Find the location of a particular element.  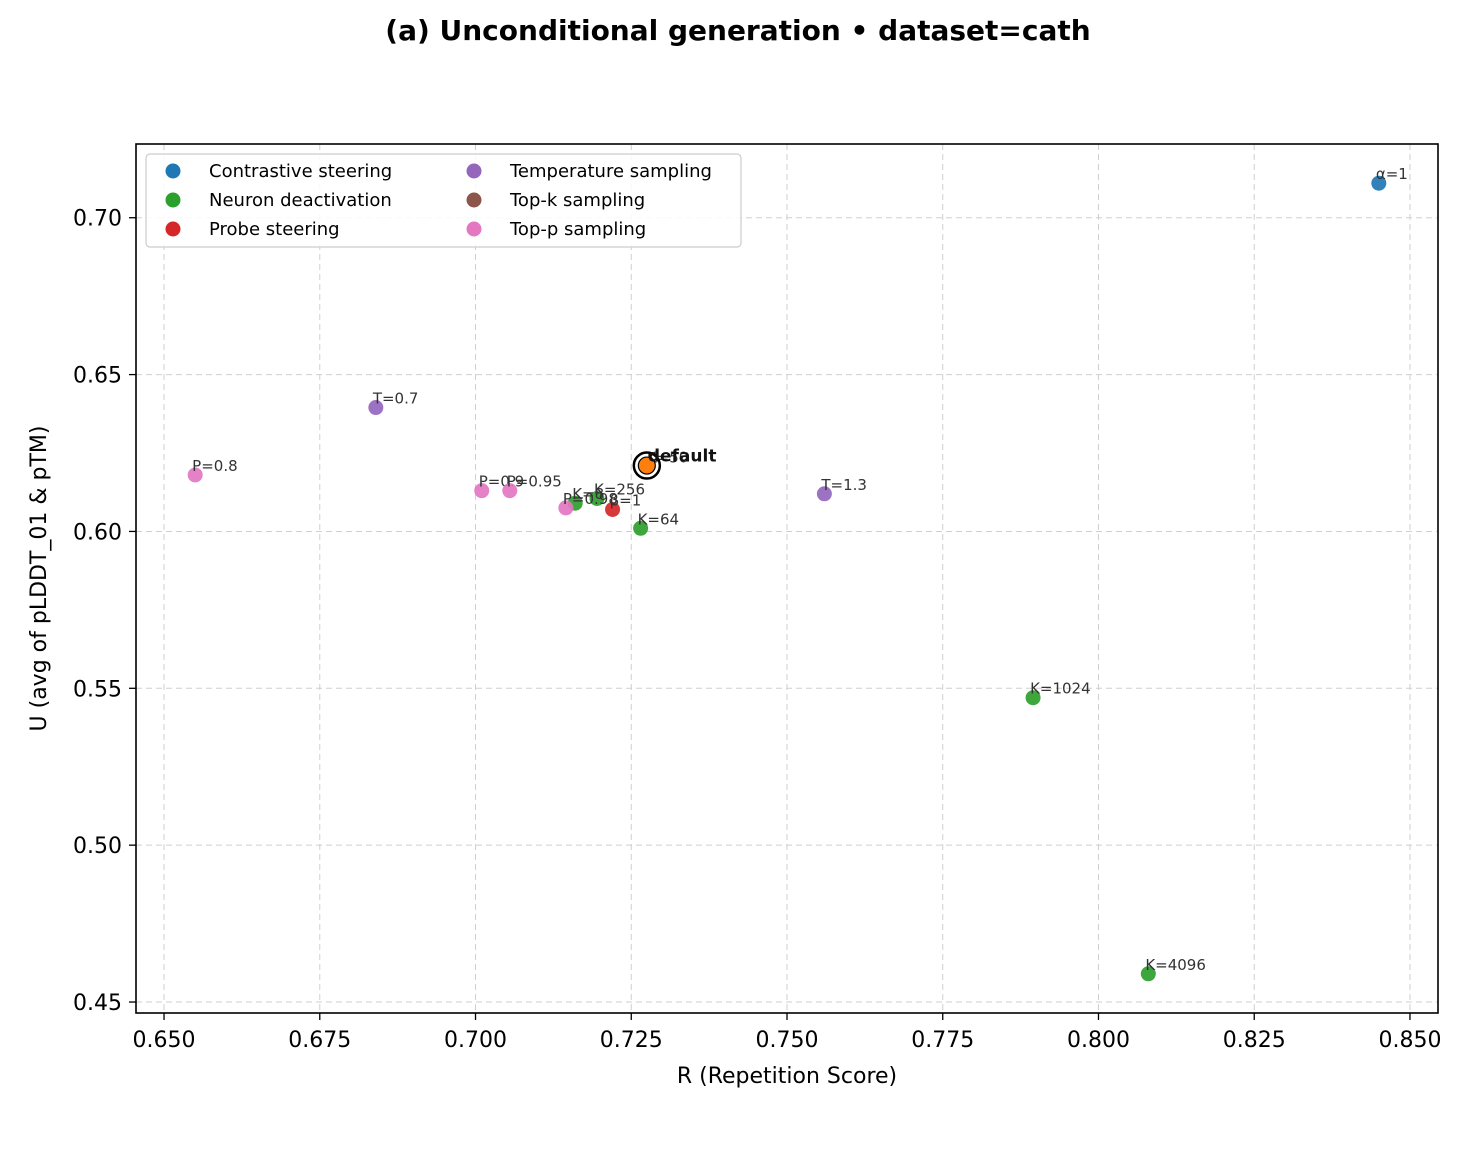

default-point-ring is located at coordinates (647, 465).